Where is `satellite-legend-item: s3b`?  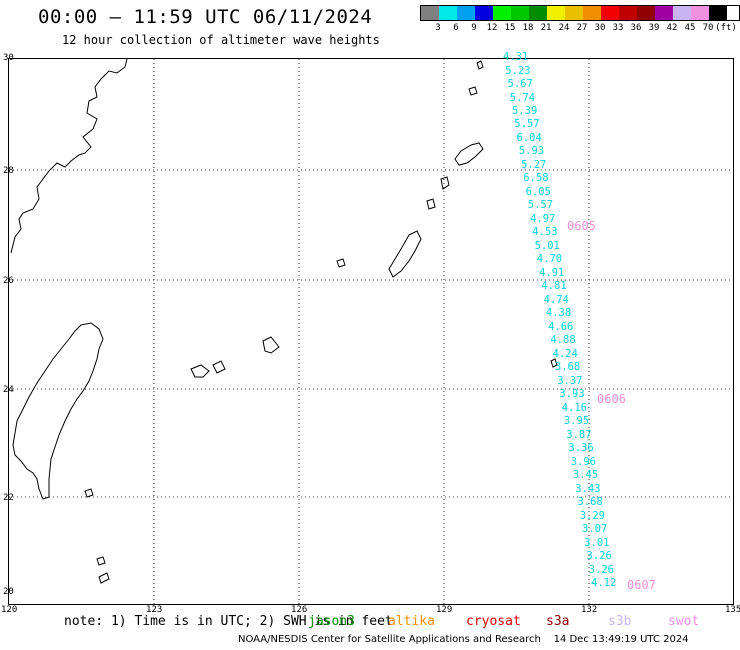
satellite-legend-item: s3b is located at coordinates (620, 621).